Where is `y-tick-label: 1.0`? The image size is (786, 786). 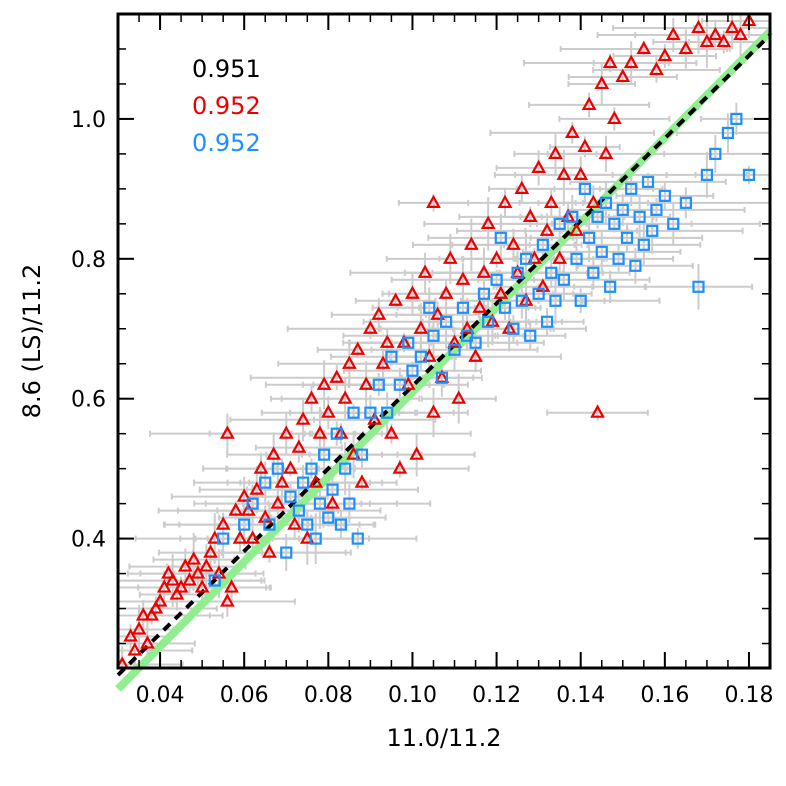
y-tick-label: 1.0 is located at coordinates (88, 120).